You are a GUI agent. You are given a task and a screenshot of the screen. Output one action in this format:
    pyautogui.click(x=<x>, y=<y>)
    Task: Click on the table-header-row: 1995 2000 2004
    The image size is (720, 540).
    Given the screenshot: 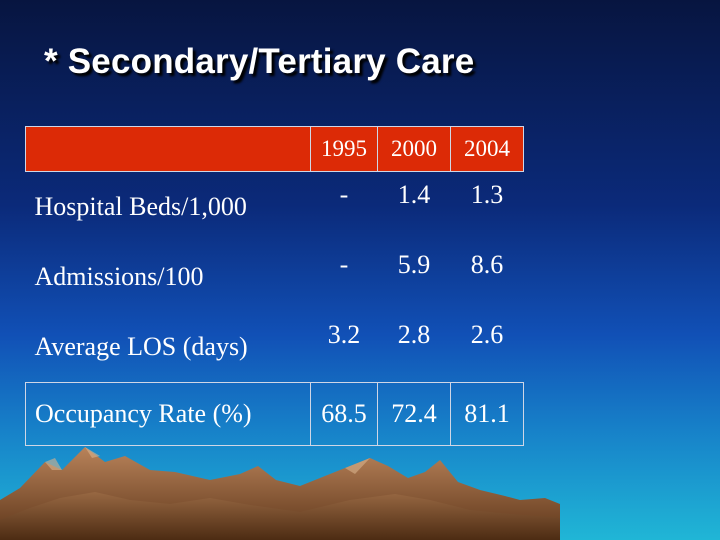 What is the action you would take?
    pyautogui.click(x=274, y=149)
    